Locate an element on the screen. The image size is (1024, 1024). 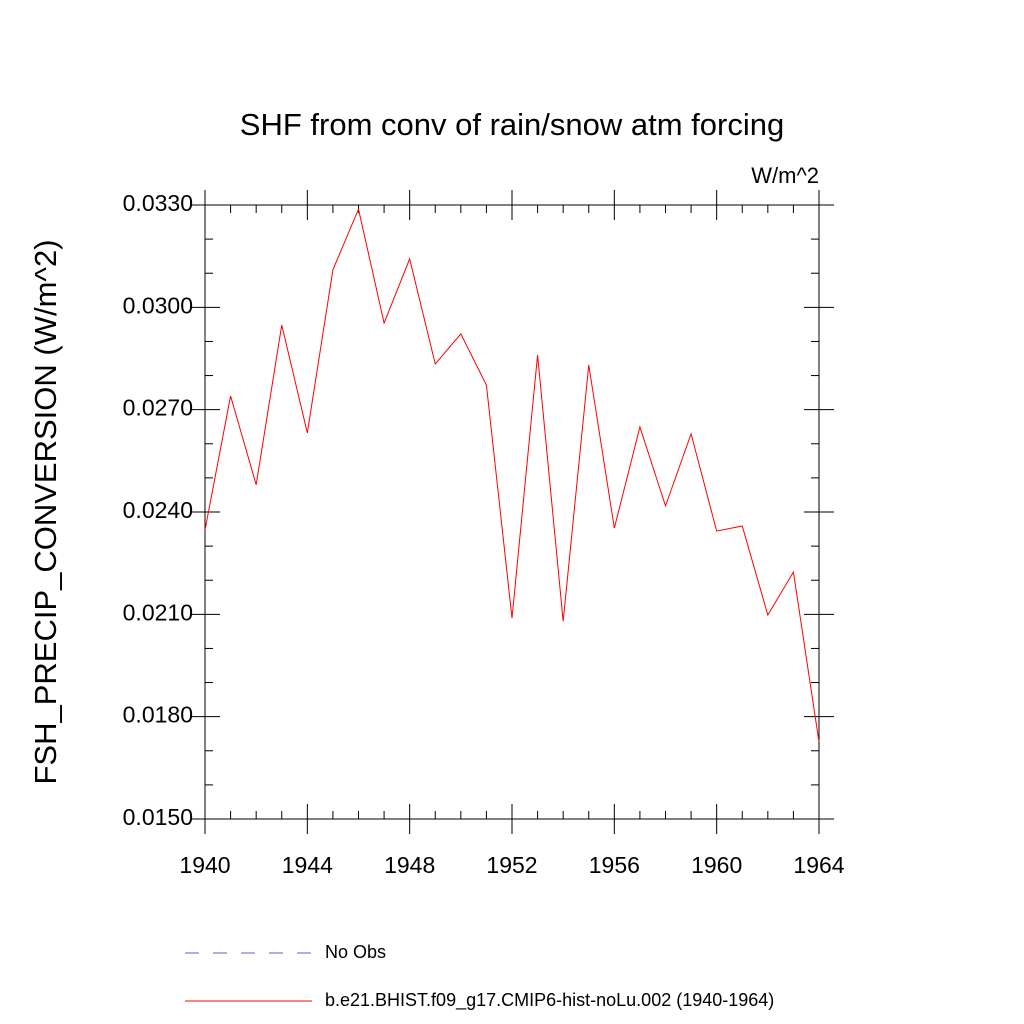
y-tick-label: 0.0300 is located at coordinates (158, 305).